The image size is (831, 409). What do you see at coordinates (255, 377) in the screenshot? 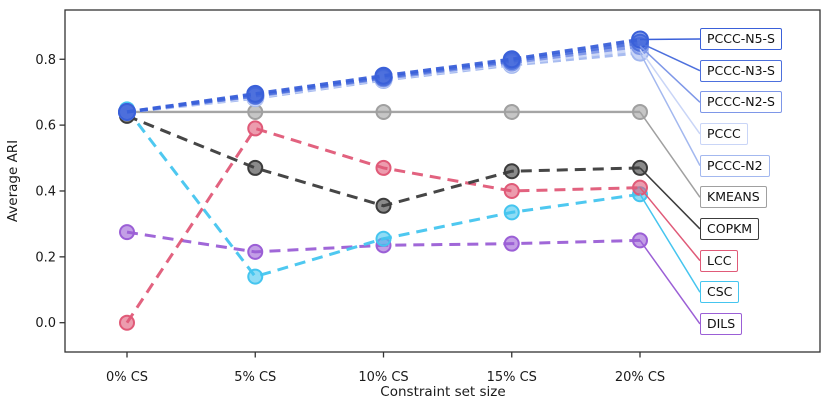
I see `x-tick-label: 5% CS` at bounding box center [255, 377].